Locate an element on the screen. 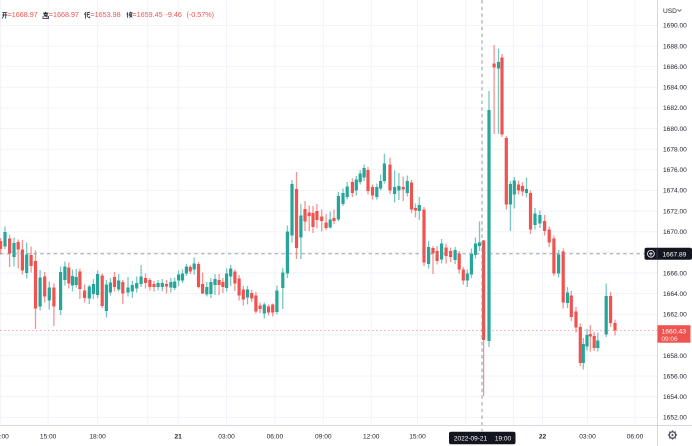 The height and width of the screenshot is (446, 692). svg-text: 2022-09-21 is located at coordinates (471, 439).